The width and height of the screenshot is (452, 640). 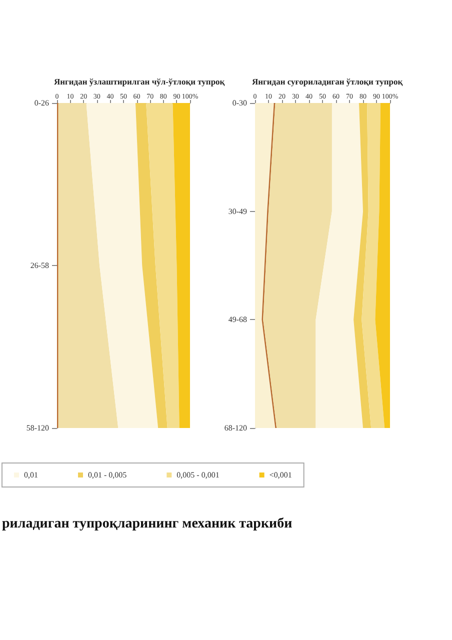 What do you see at coordinates (237, 319) in the screenshot?
I see `y-tick-label: 49-68` at bounding box center [237, 319].